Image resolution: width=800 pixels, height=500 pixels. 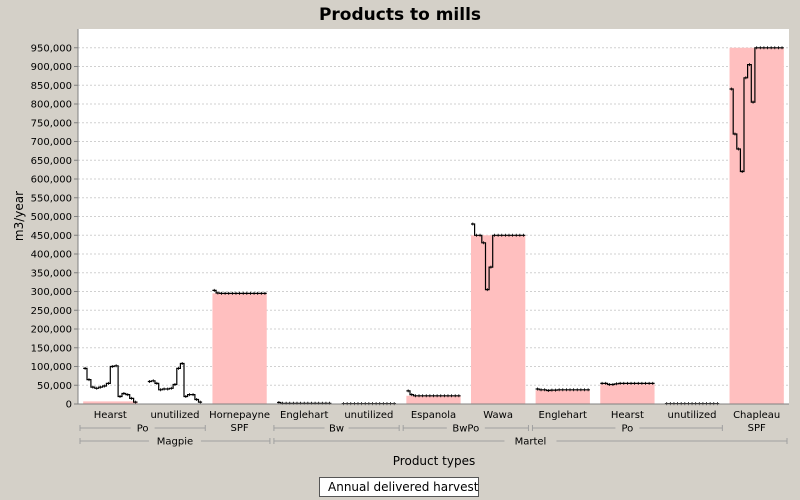 I want to click on legend-label: Annual delivered harvest, so click(x=403, y=487).